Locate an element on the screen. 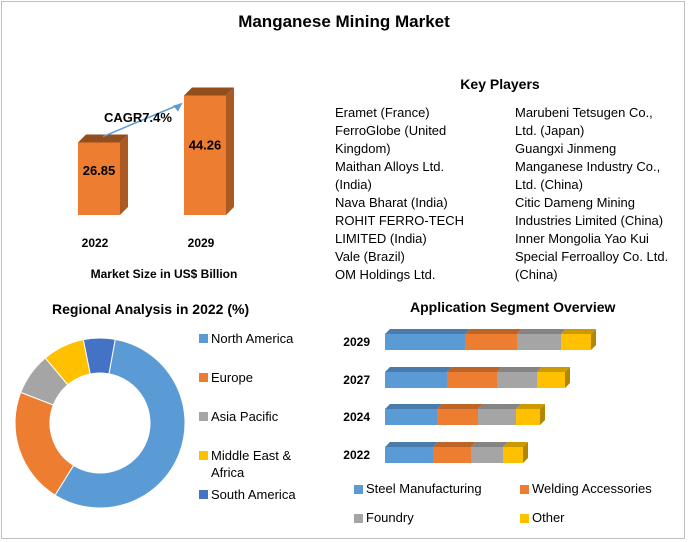 This screenshot has height=542, width=688. key-player-left-line: Kingdom) is located at coordinates (363, 148).